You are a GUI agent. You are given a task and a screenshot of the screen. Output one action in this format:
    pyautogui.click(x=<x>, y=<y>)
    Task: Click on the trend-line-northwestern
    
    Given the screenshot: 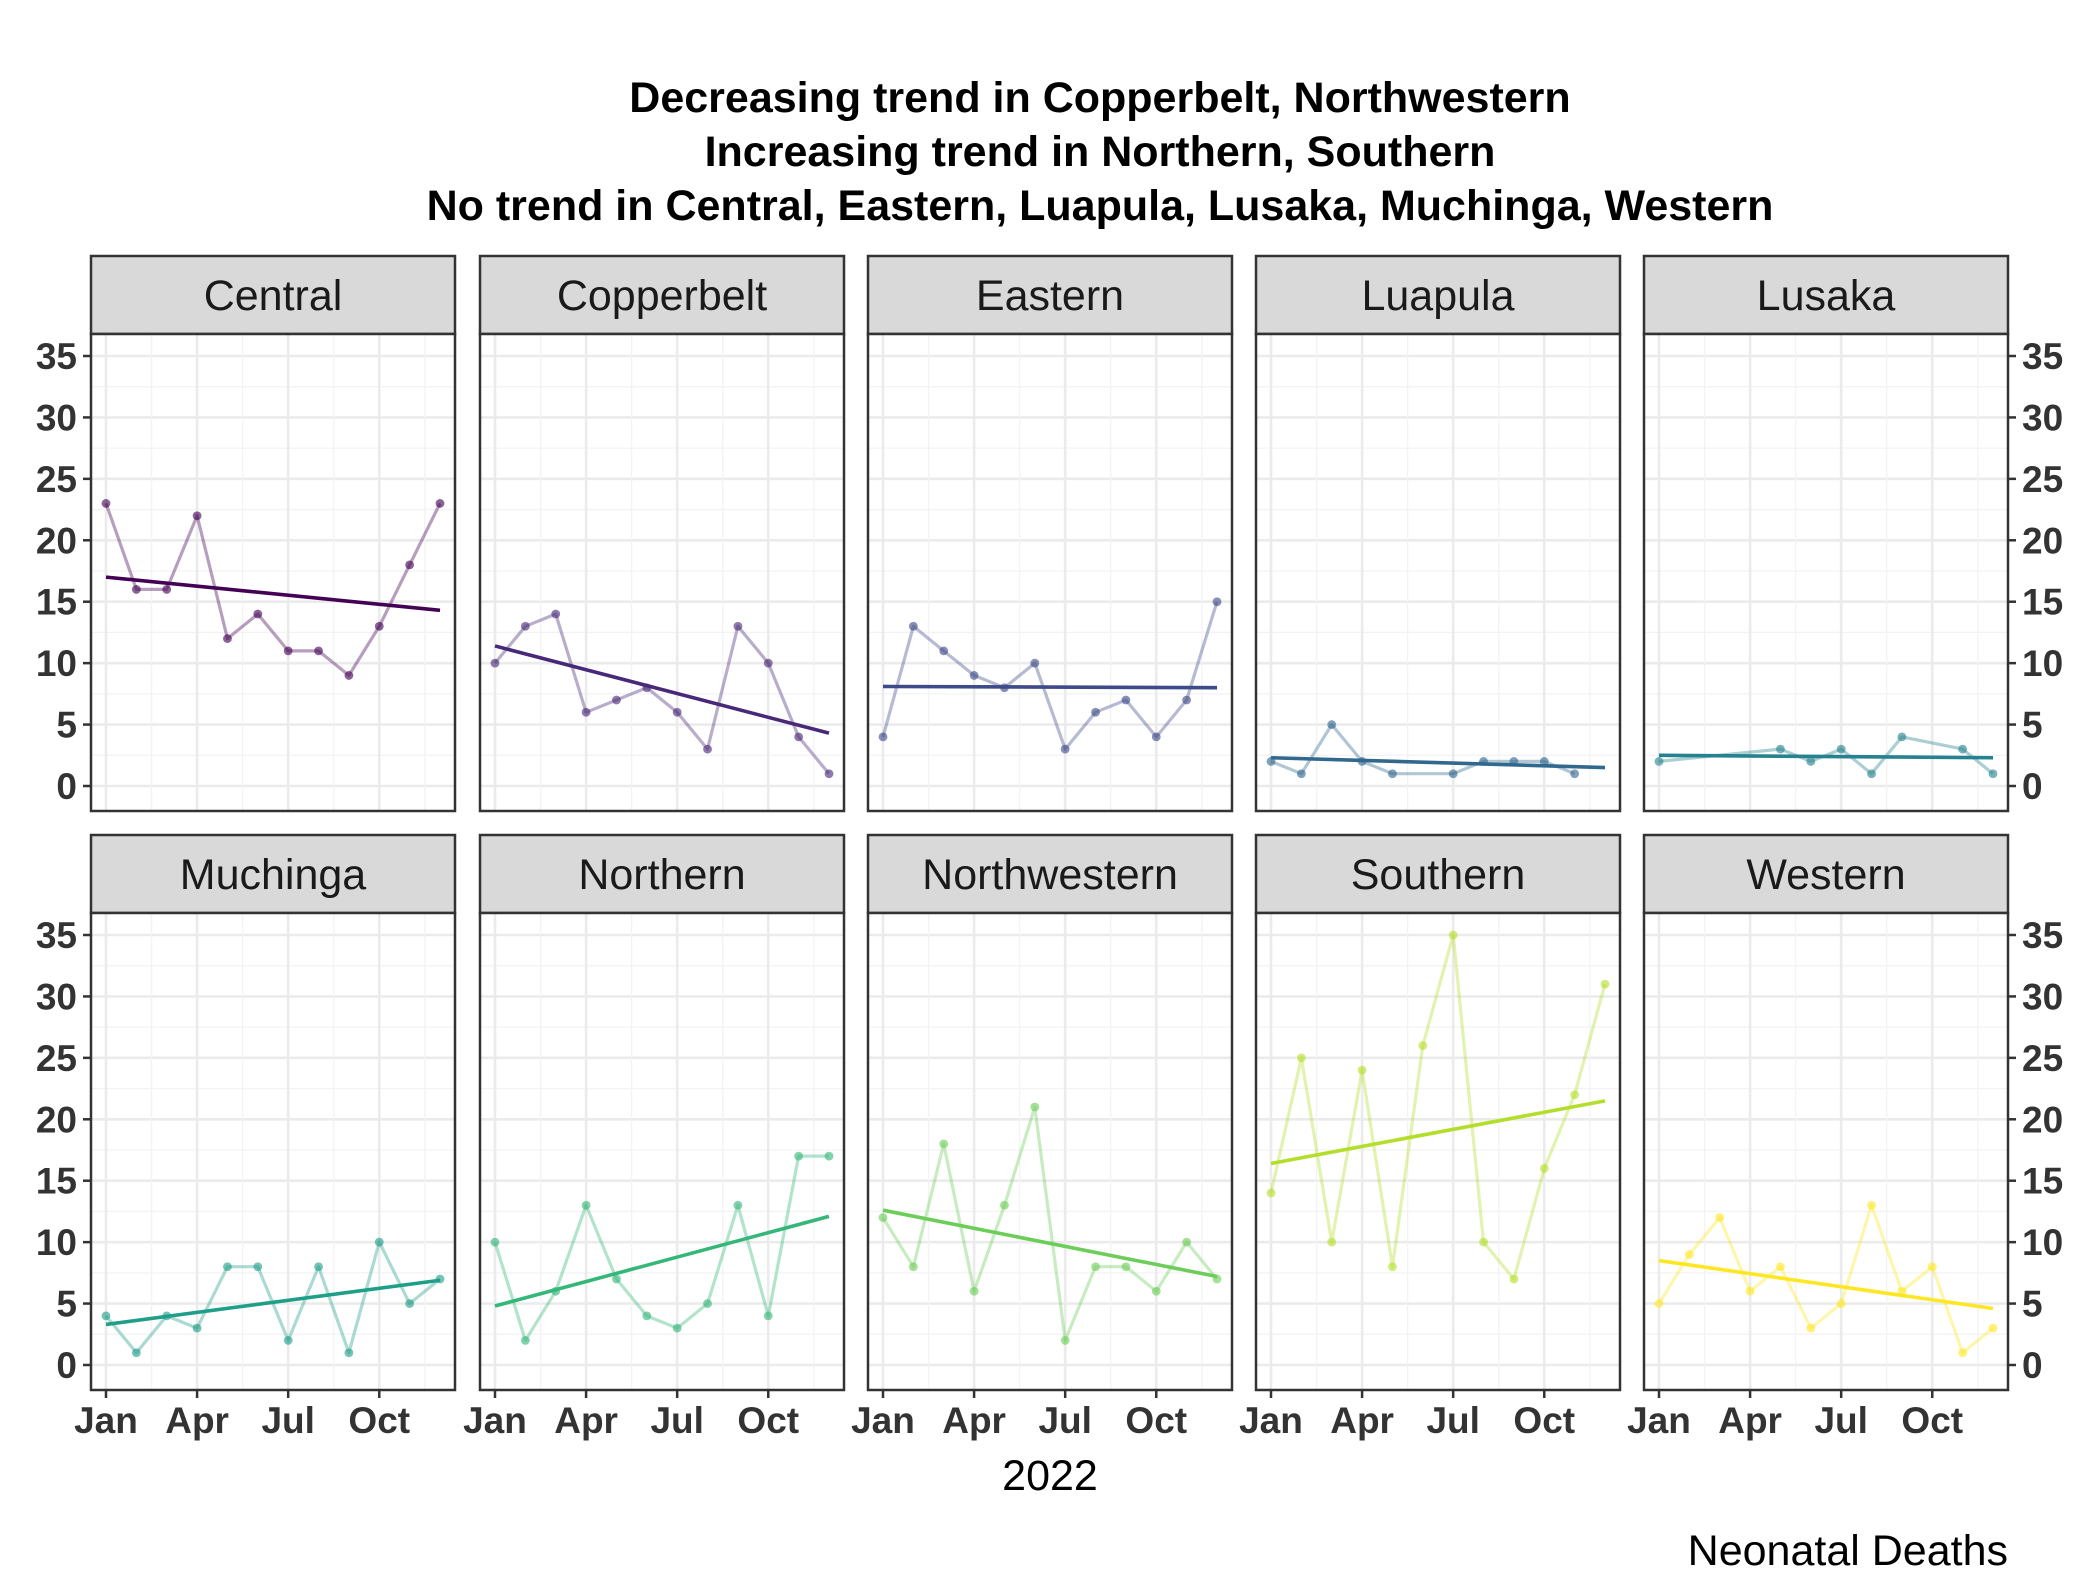 What is the action you would take?
    pyautogui.click(x=1050, y=1243)
    